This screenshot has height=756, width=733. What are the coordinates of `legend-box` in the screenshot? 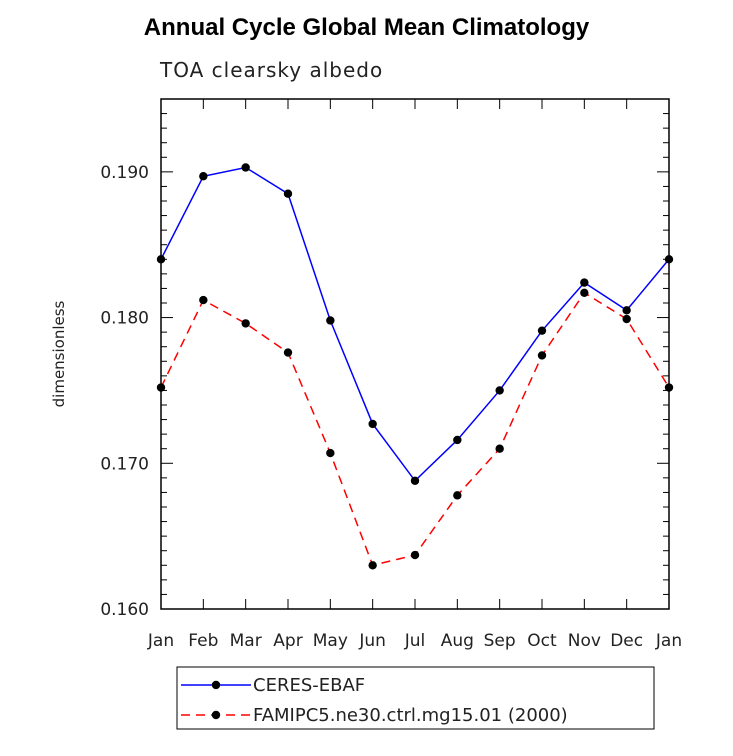 It's located at (415, 698).